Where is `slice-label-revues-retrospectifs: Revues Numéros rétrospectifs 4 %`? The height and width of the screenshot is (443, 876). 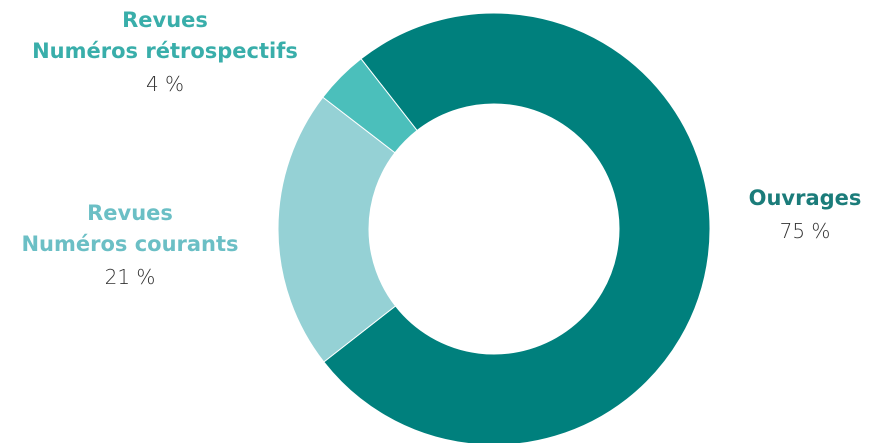 slice-label-revues-retrospectifs: Revues Numéros rétrospectifs 4 % is located at coordinates (165, 53).